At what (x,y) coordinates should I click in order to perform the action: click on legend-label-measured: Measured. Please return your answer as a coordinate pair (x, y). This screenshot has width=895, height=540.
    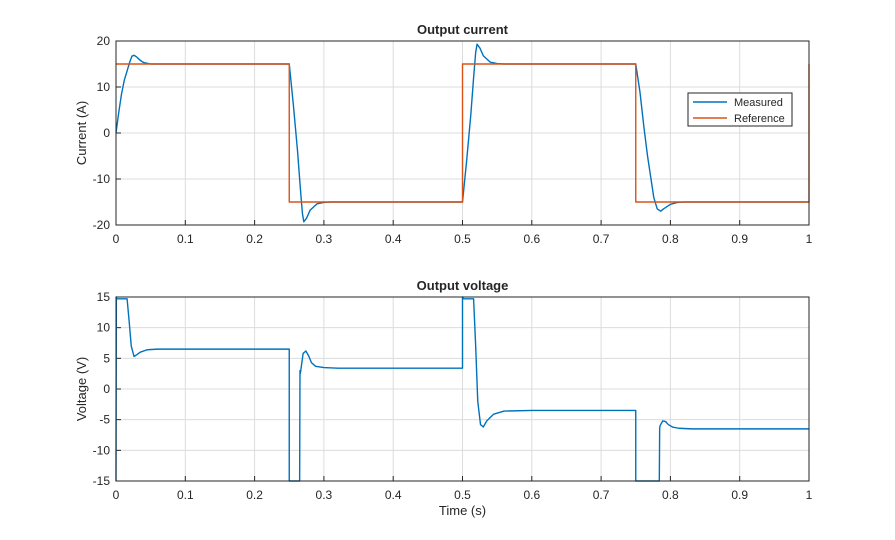
    Looking at the image, I should click on (758, 103).